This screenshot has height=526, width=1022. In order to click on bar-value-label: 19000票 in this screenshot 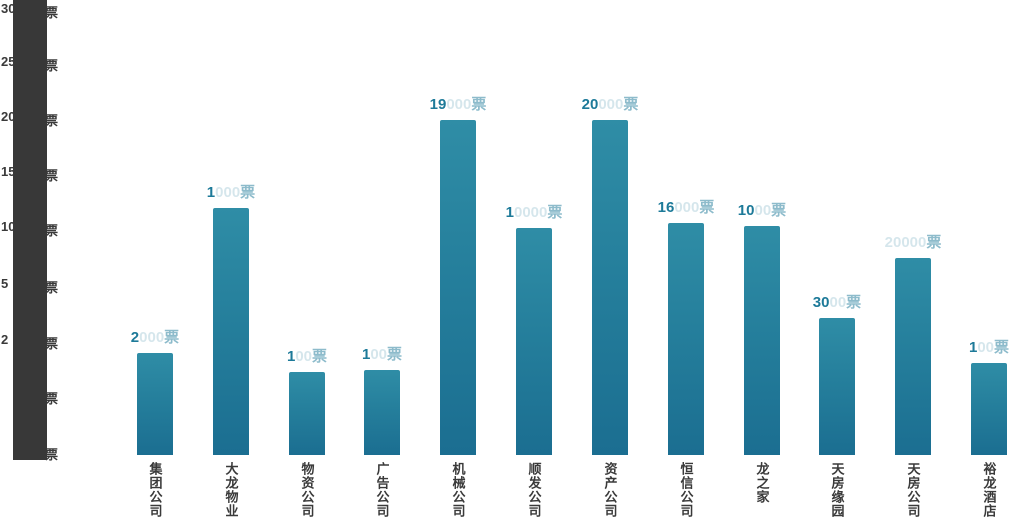, I will do `click(458, 105)`.